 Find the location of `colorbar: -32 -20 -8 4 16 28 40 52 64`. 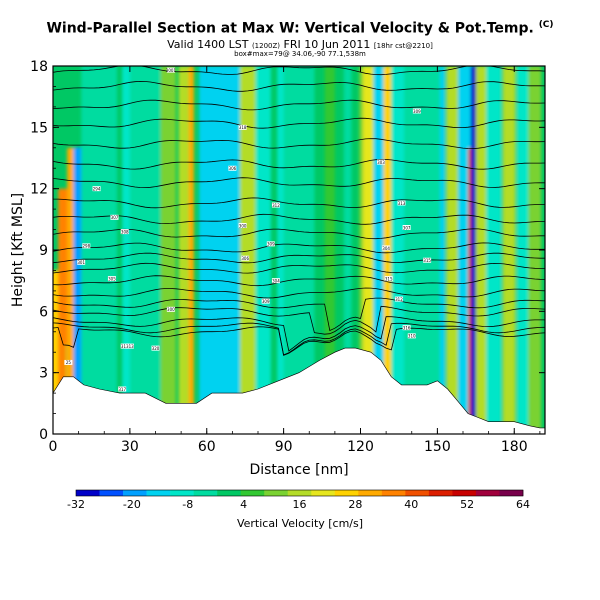

colorbar: -32 -20 -8 4 16 28 40 52 64 is located at coordinates (298, 500).